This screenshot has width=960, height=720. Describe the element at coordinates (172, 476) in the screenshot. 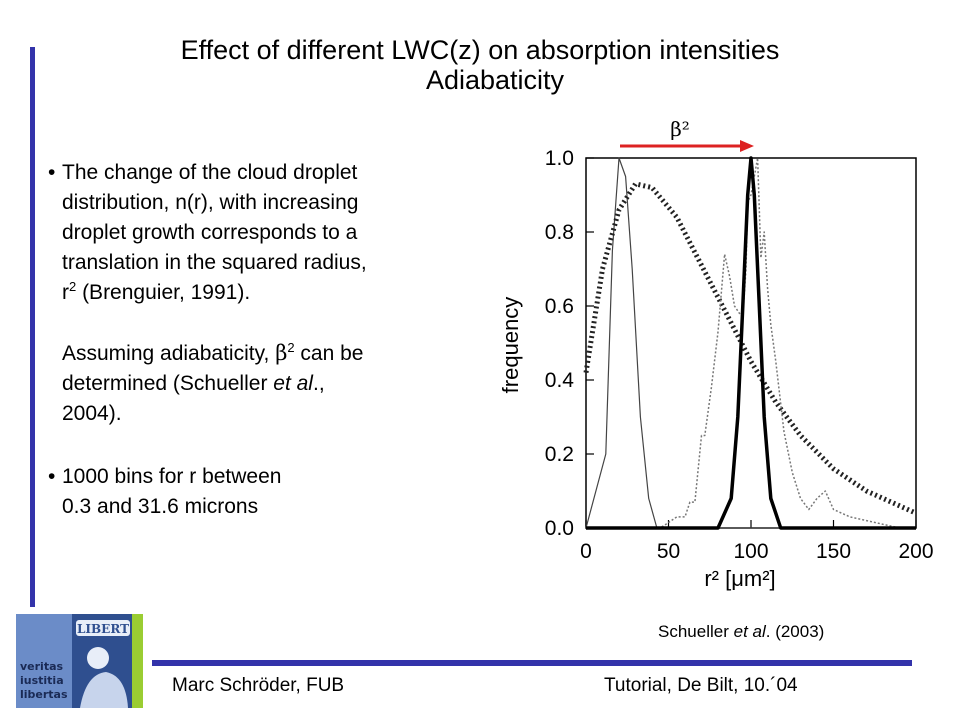

I see `bullet-2-line-1: 1000 bins for r between` at that location.